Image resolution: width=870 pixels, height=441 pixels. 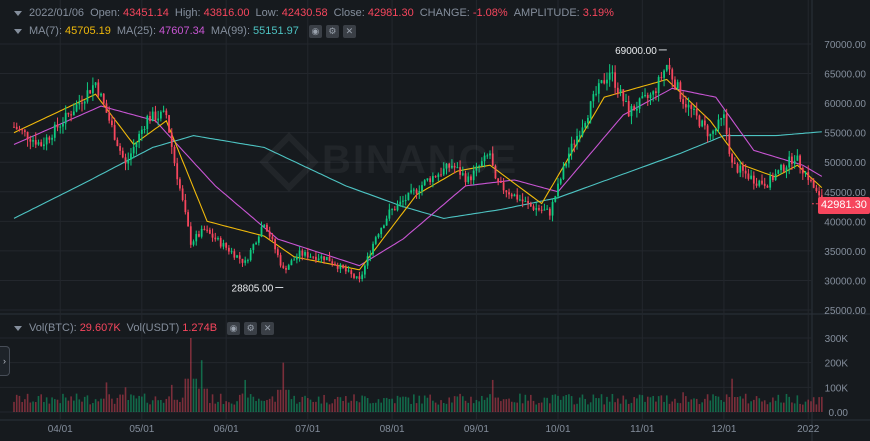 I want to click on ma25-label: MA(25):, so click(x=136, y=31).